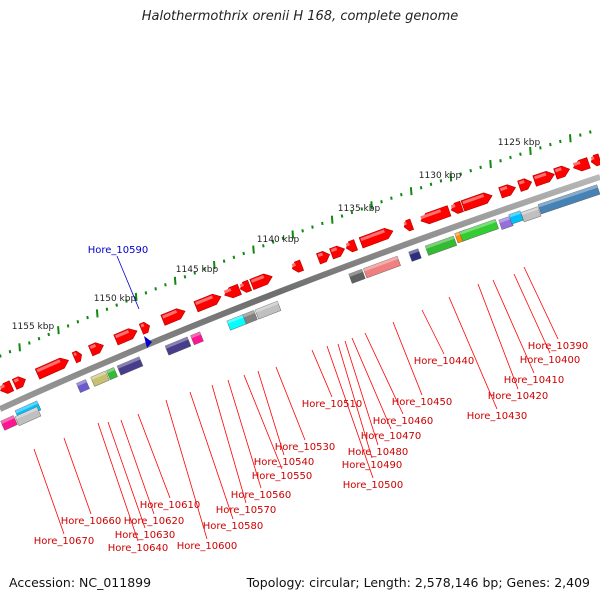 The height and width of the screenshot is (600, 600). Describe the element at coordinates (170, 505) in the screenshot. I see `gene-label: Hore_10610` at that location.